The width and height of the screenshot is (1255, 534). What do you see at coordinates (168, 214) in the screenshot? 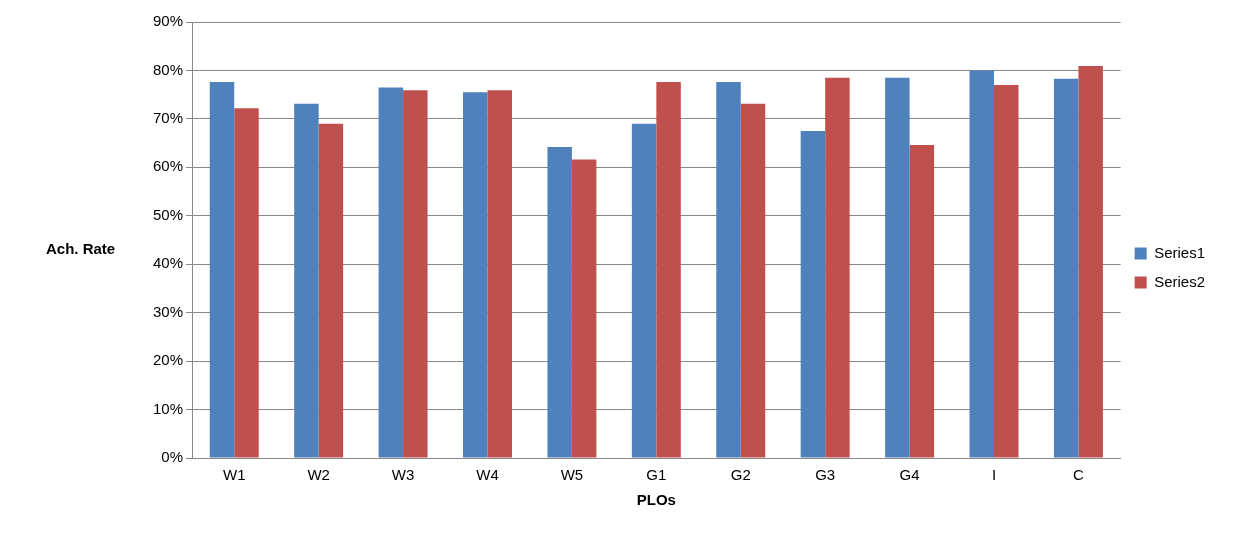
I see `y-tick-label: 50%` at bounding box center [168, 214].